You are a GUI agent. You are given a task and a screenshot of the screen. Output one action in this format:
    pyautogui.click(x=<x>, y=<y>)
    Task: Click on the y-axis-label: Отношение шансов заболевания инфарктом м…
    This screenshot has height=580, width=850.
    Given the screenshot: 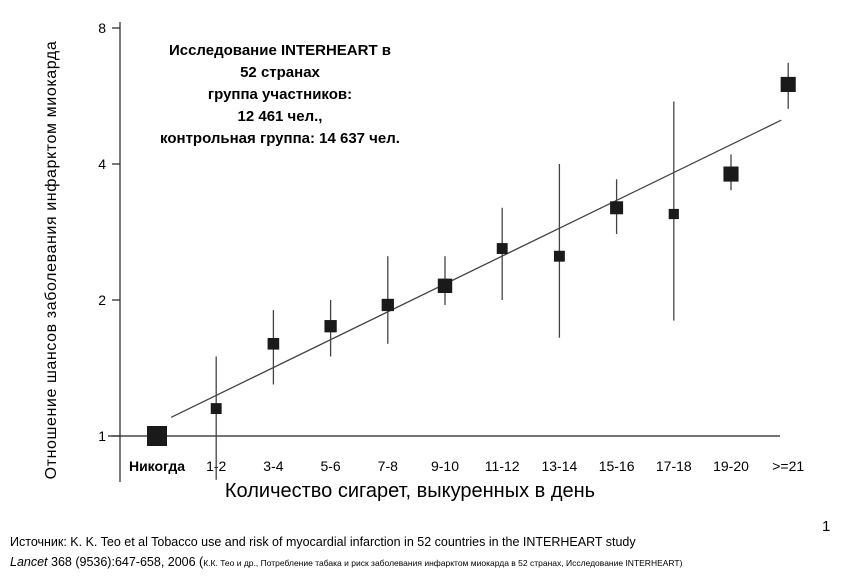 What is the action you would take?
    pyautogui.click(x=51, y=260)
    